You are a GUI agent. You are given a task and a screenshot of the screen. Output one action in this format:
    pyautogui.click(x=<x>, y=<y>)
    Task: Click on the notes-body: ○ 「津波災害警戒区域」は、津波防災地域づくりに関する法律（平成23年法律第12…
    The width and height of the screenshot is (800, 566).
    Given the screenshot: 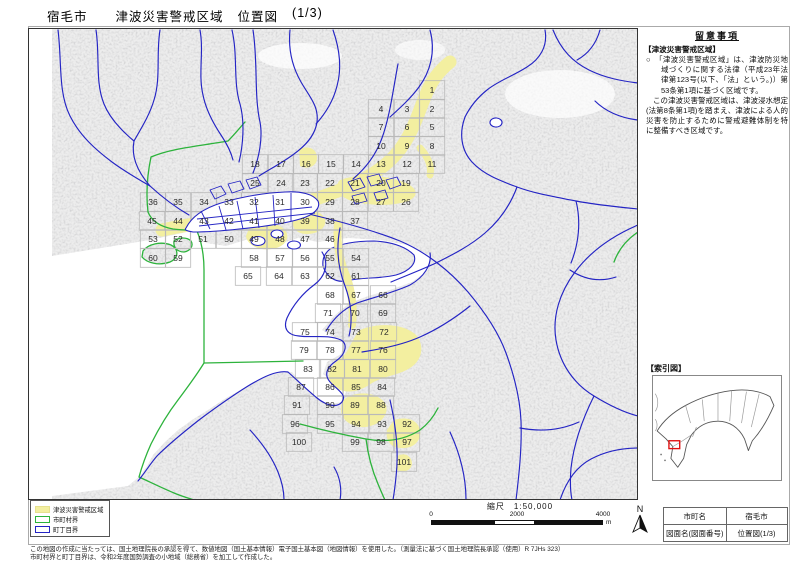 What is the action you would take?
    pyautogui.click(x=717, y=96)
    